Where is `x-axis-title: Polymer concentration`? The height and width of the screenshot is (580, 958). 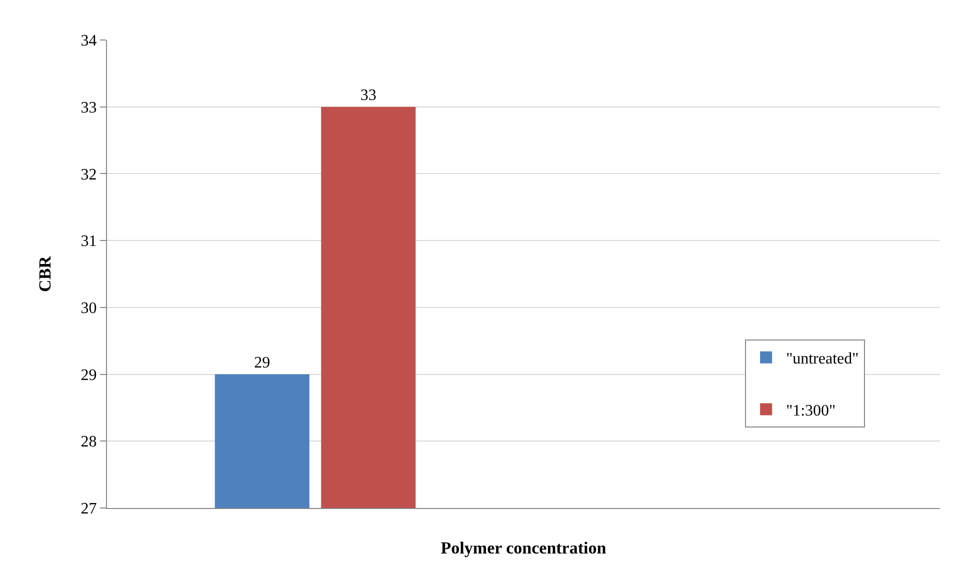
x-axis-title: Polymer concentration is located at coordinates (523, 548).